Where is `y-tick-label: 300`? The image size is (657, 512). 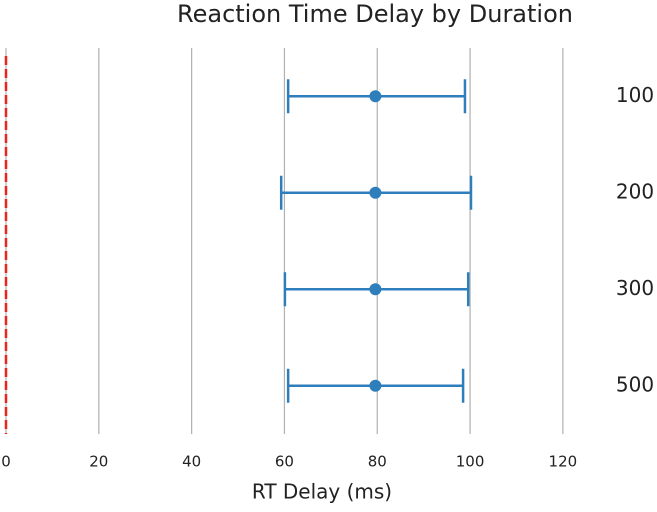
y-tick-label: 300 is located at coordinates (635, 288).